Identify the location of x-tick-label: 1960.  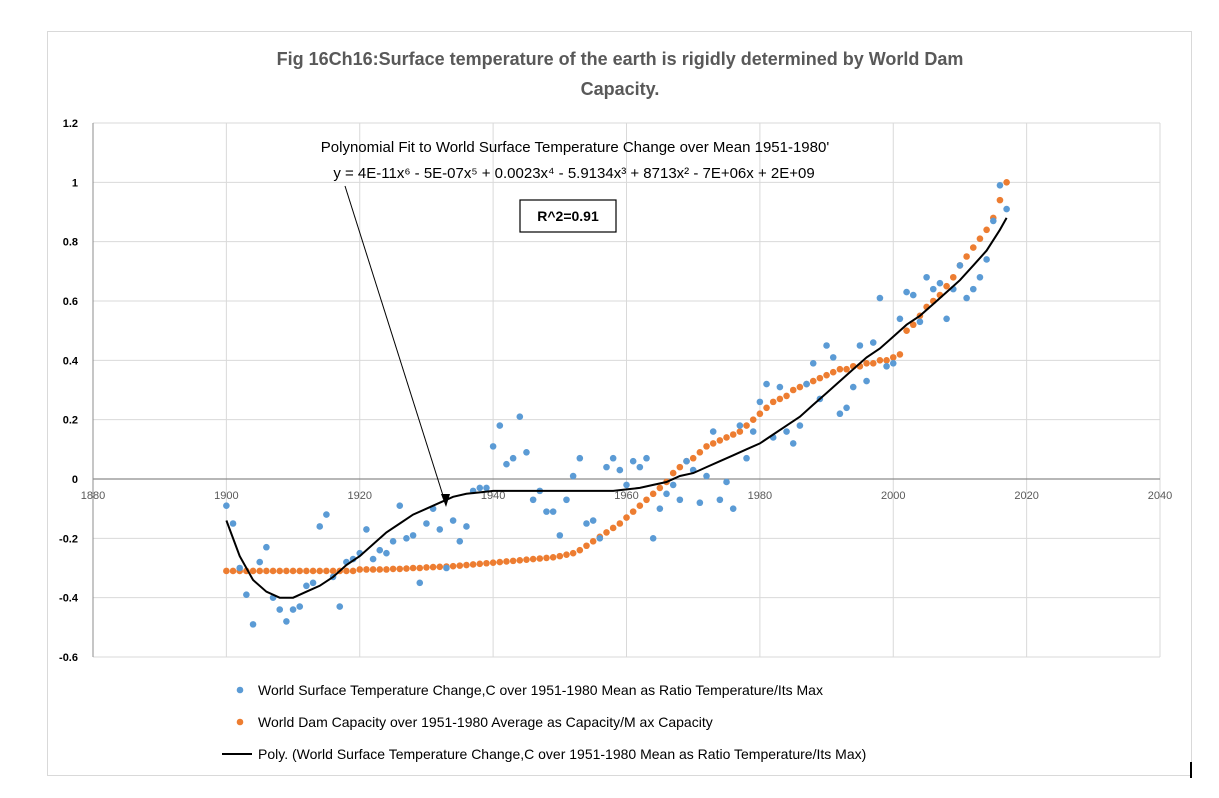
(626, 496).